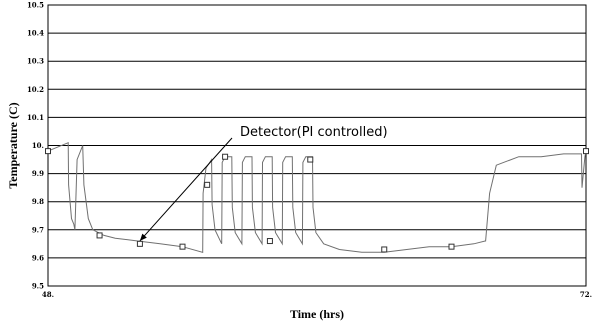  Describe the element at coordinates (38, 229) in the screenshot. I see `y-tick-label: 9.7` at that location.